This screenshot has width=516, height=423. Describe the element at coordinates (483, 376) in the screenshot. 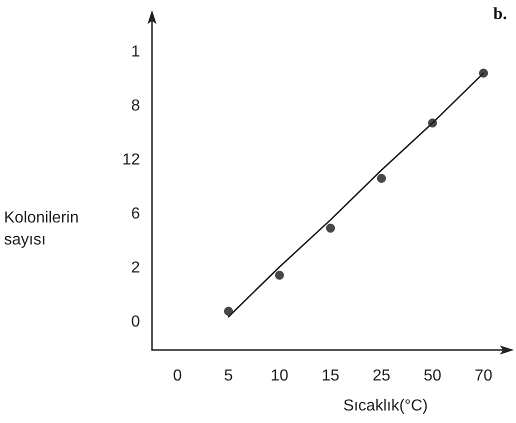

I see `x-tick-label: 70` at that location.